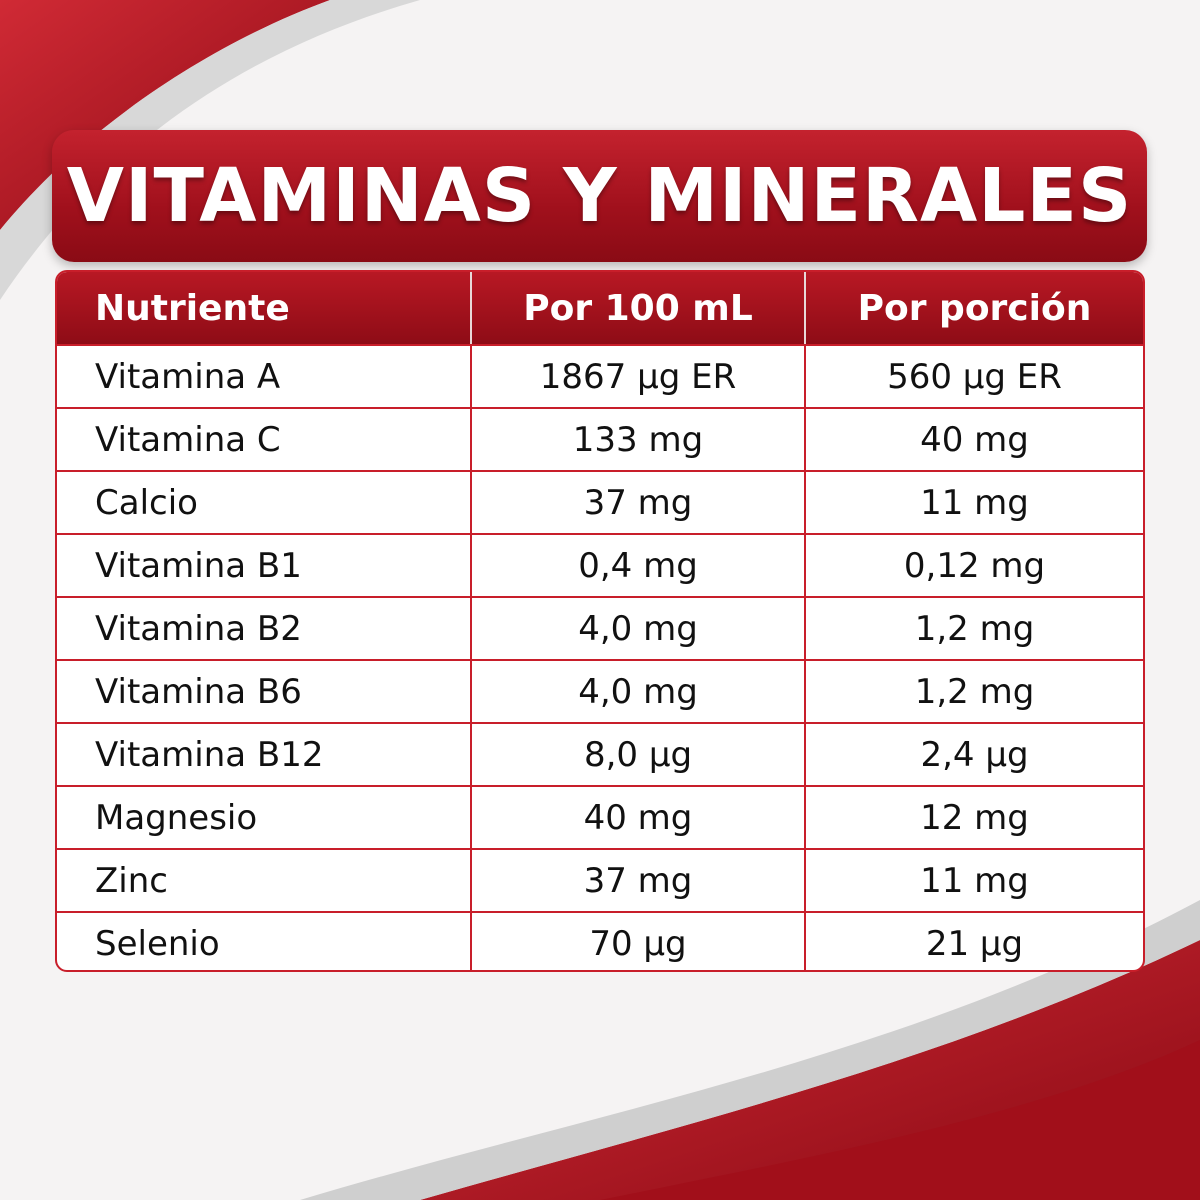 The image size is (1200, 1200). I want to click on title-banner: VITAMINAS Y MINERALES, so click(599, 196).